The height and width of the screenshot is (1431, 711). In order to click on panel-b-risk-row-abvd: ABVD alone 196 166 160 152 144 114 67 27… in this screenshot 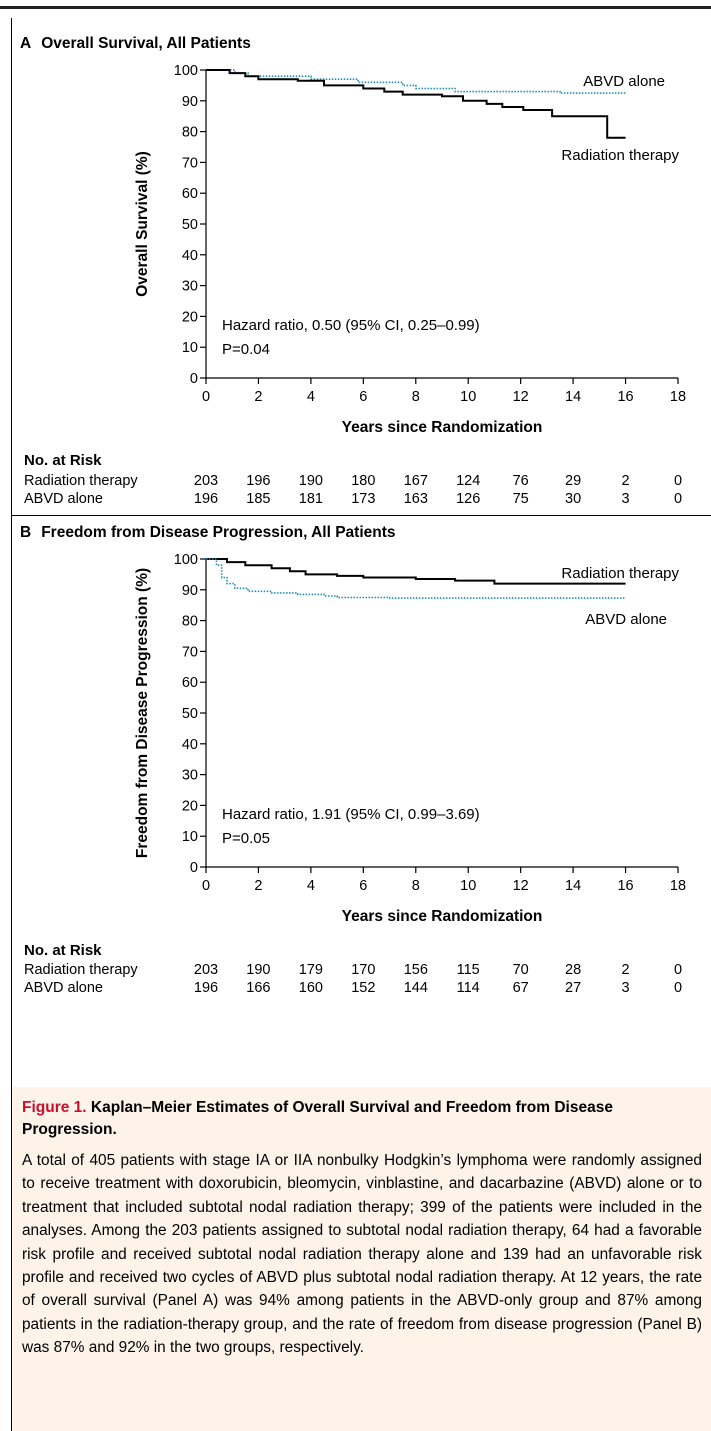, I will do `click(355, 990)`.